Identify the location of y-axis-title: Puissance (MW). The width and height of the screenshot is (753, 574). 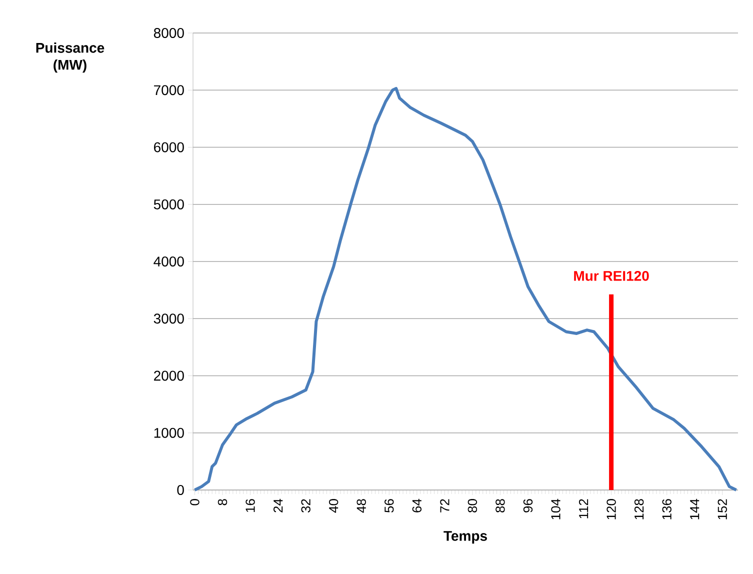
(70, 57).